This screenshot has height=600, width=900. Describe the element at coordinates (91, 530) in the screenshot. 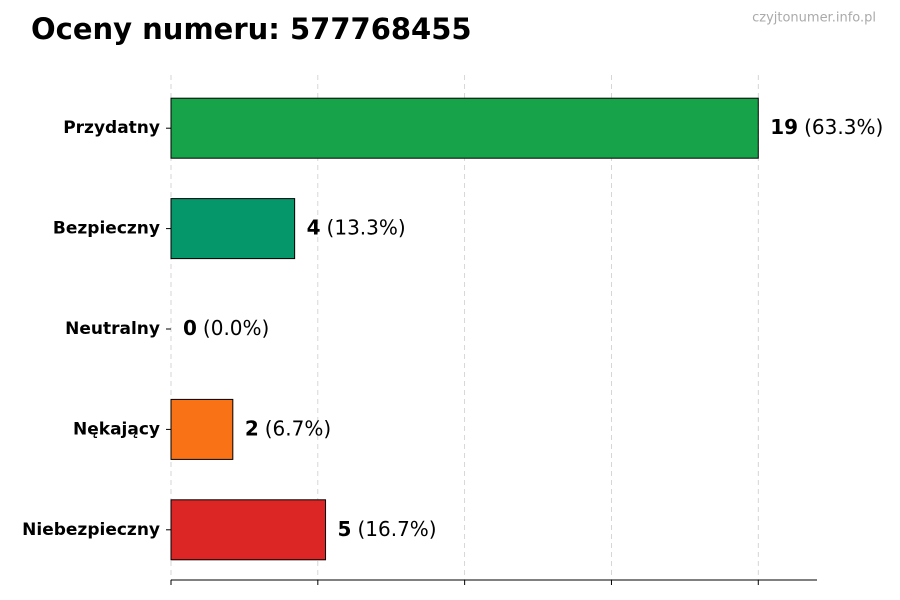

I see `y-tick-label: Niebezpieczny` at that location.